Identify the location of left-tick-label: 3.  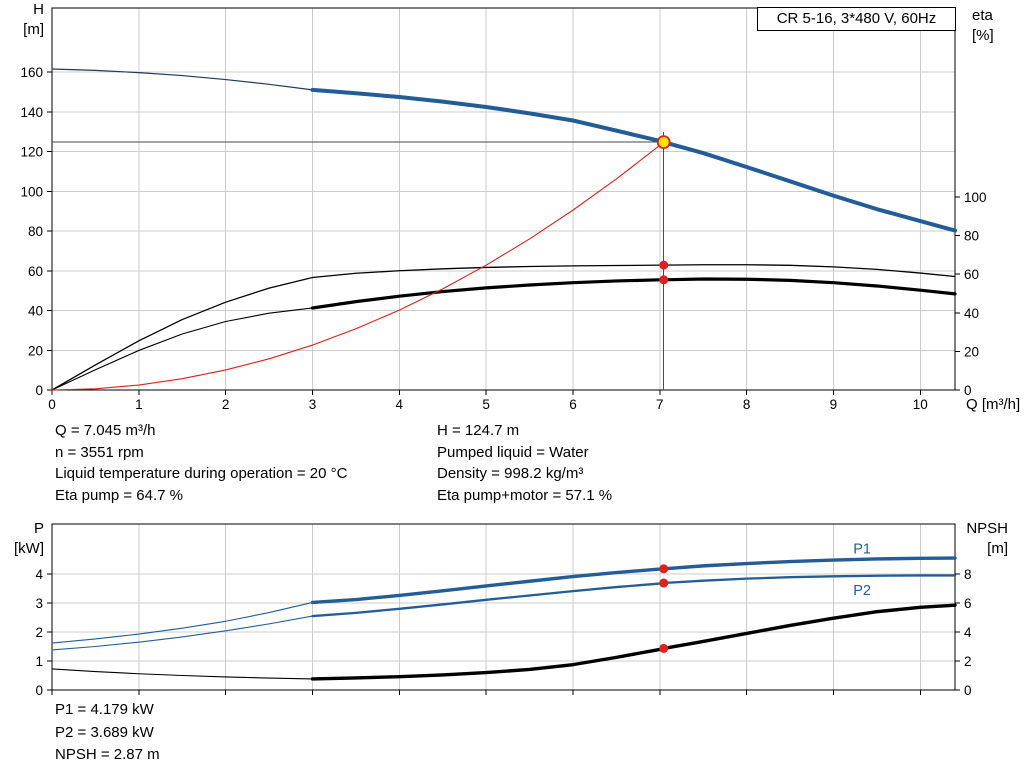
(39, 603).